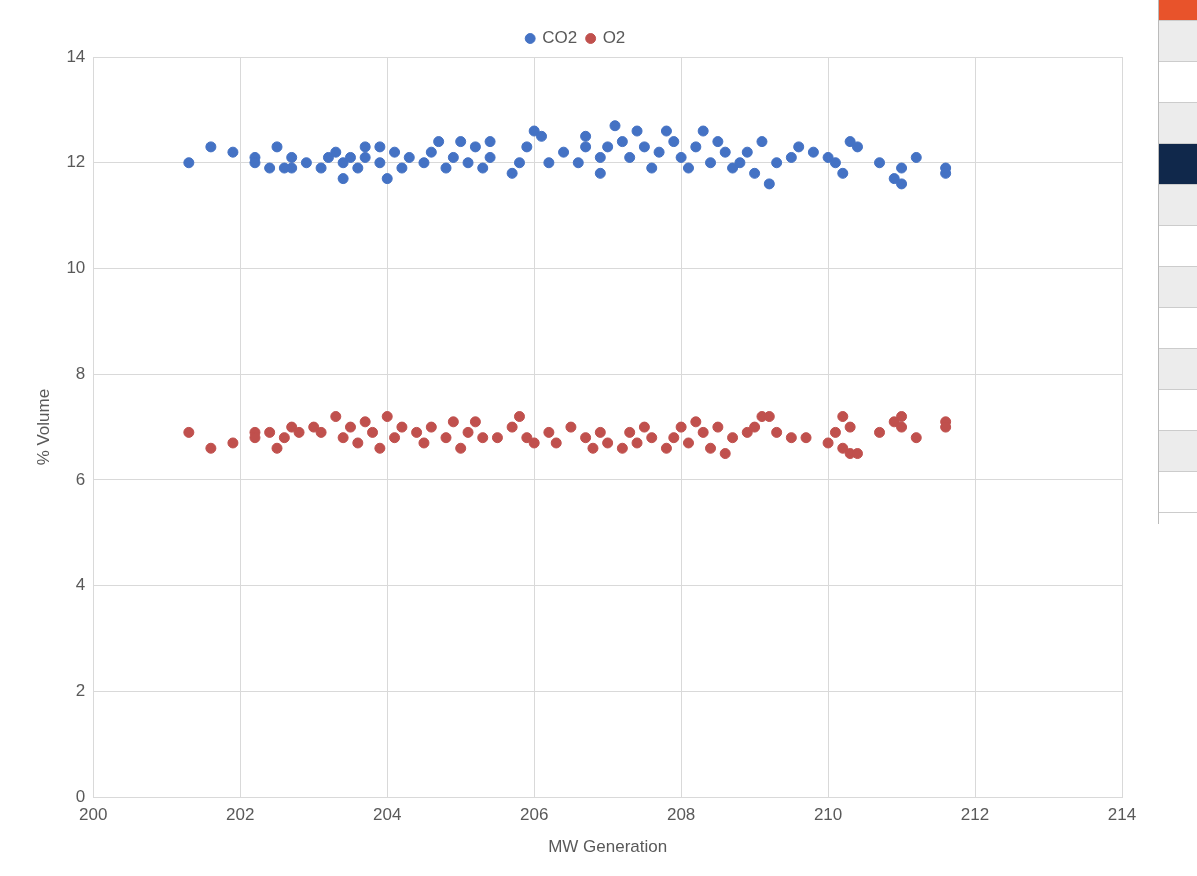 Image resolution: width=1197 pixels, height=876 pixels. What do you see at coordinates (828, 815) in the screenshot?
I see `x-tick-label: 210` at bounding box center [828, 815].